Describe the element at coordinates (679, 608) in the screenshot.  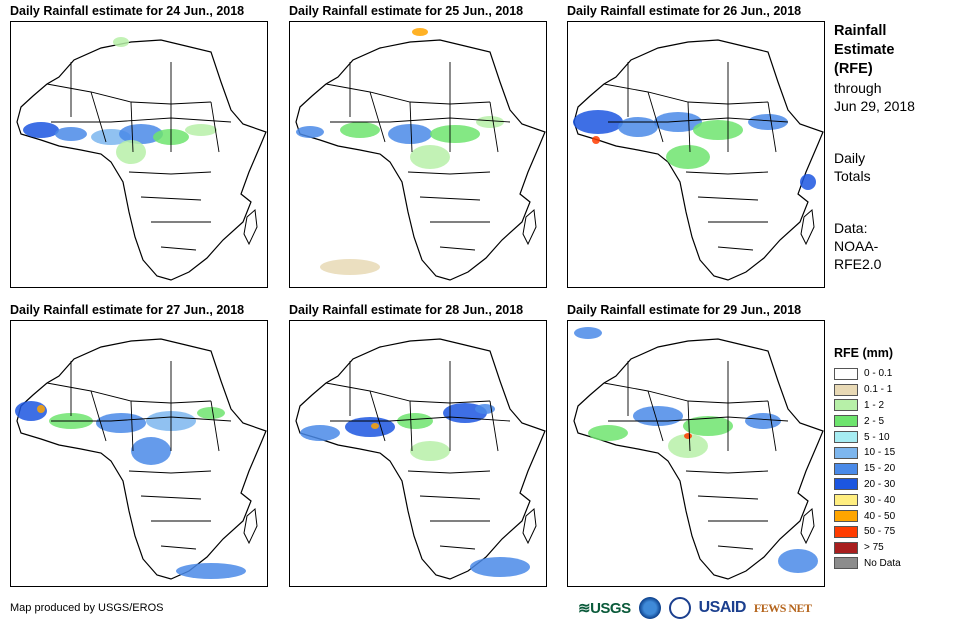
I see `usaid-seal-icon` at that location.